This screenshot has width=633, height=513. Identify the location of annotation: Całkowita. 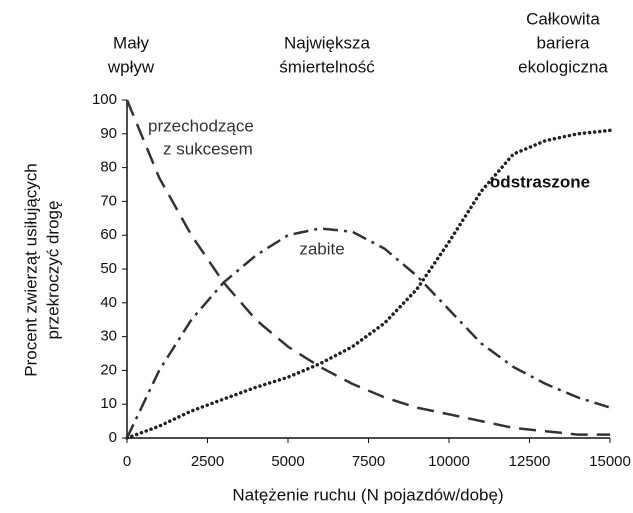
(563, 18).